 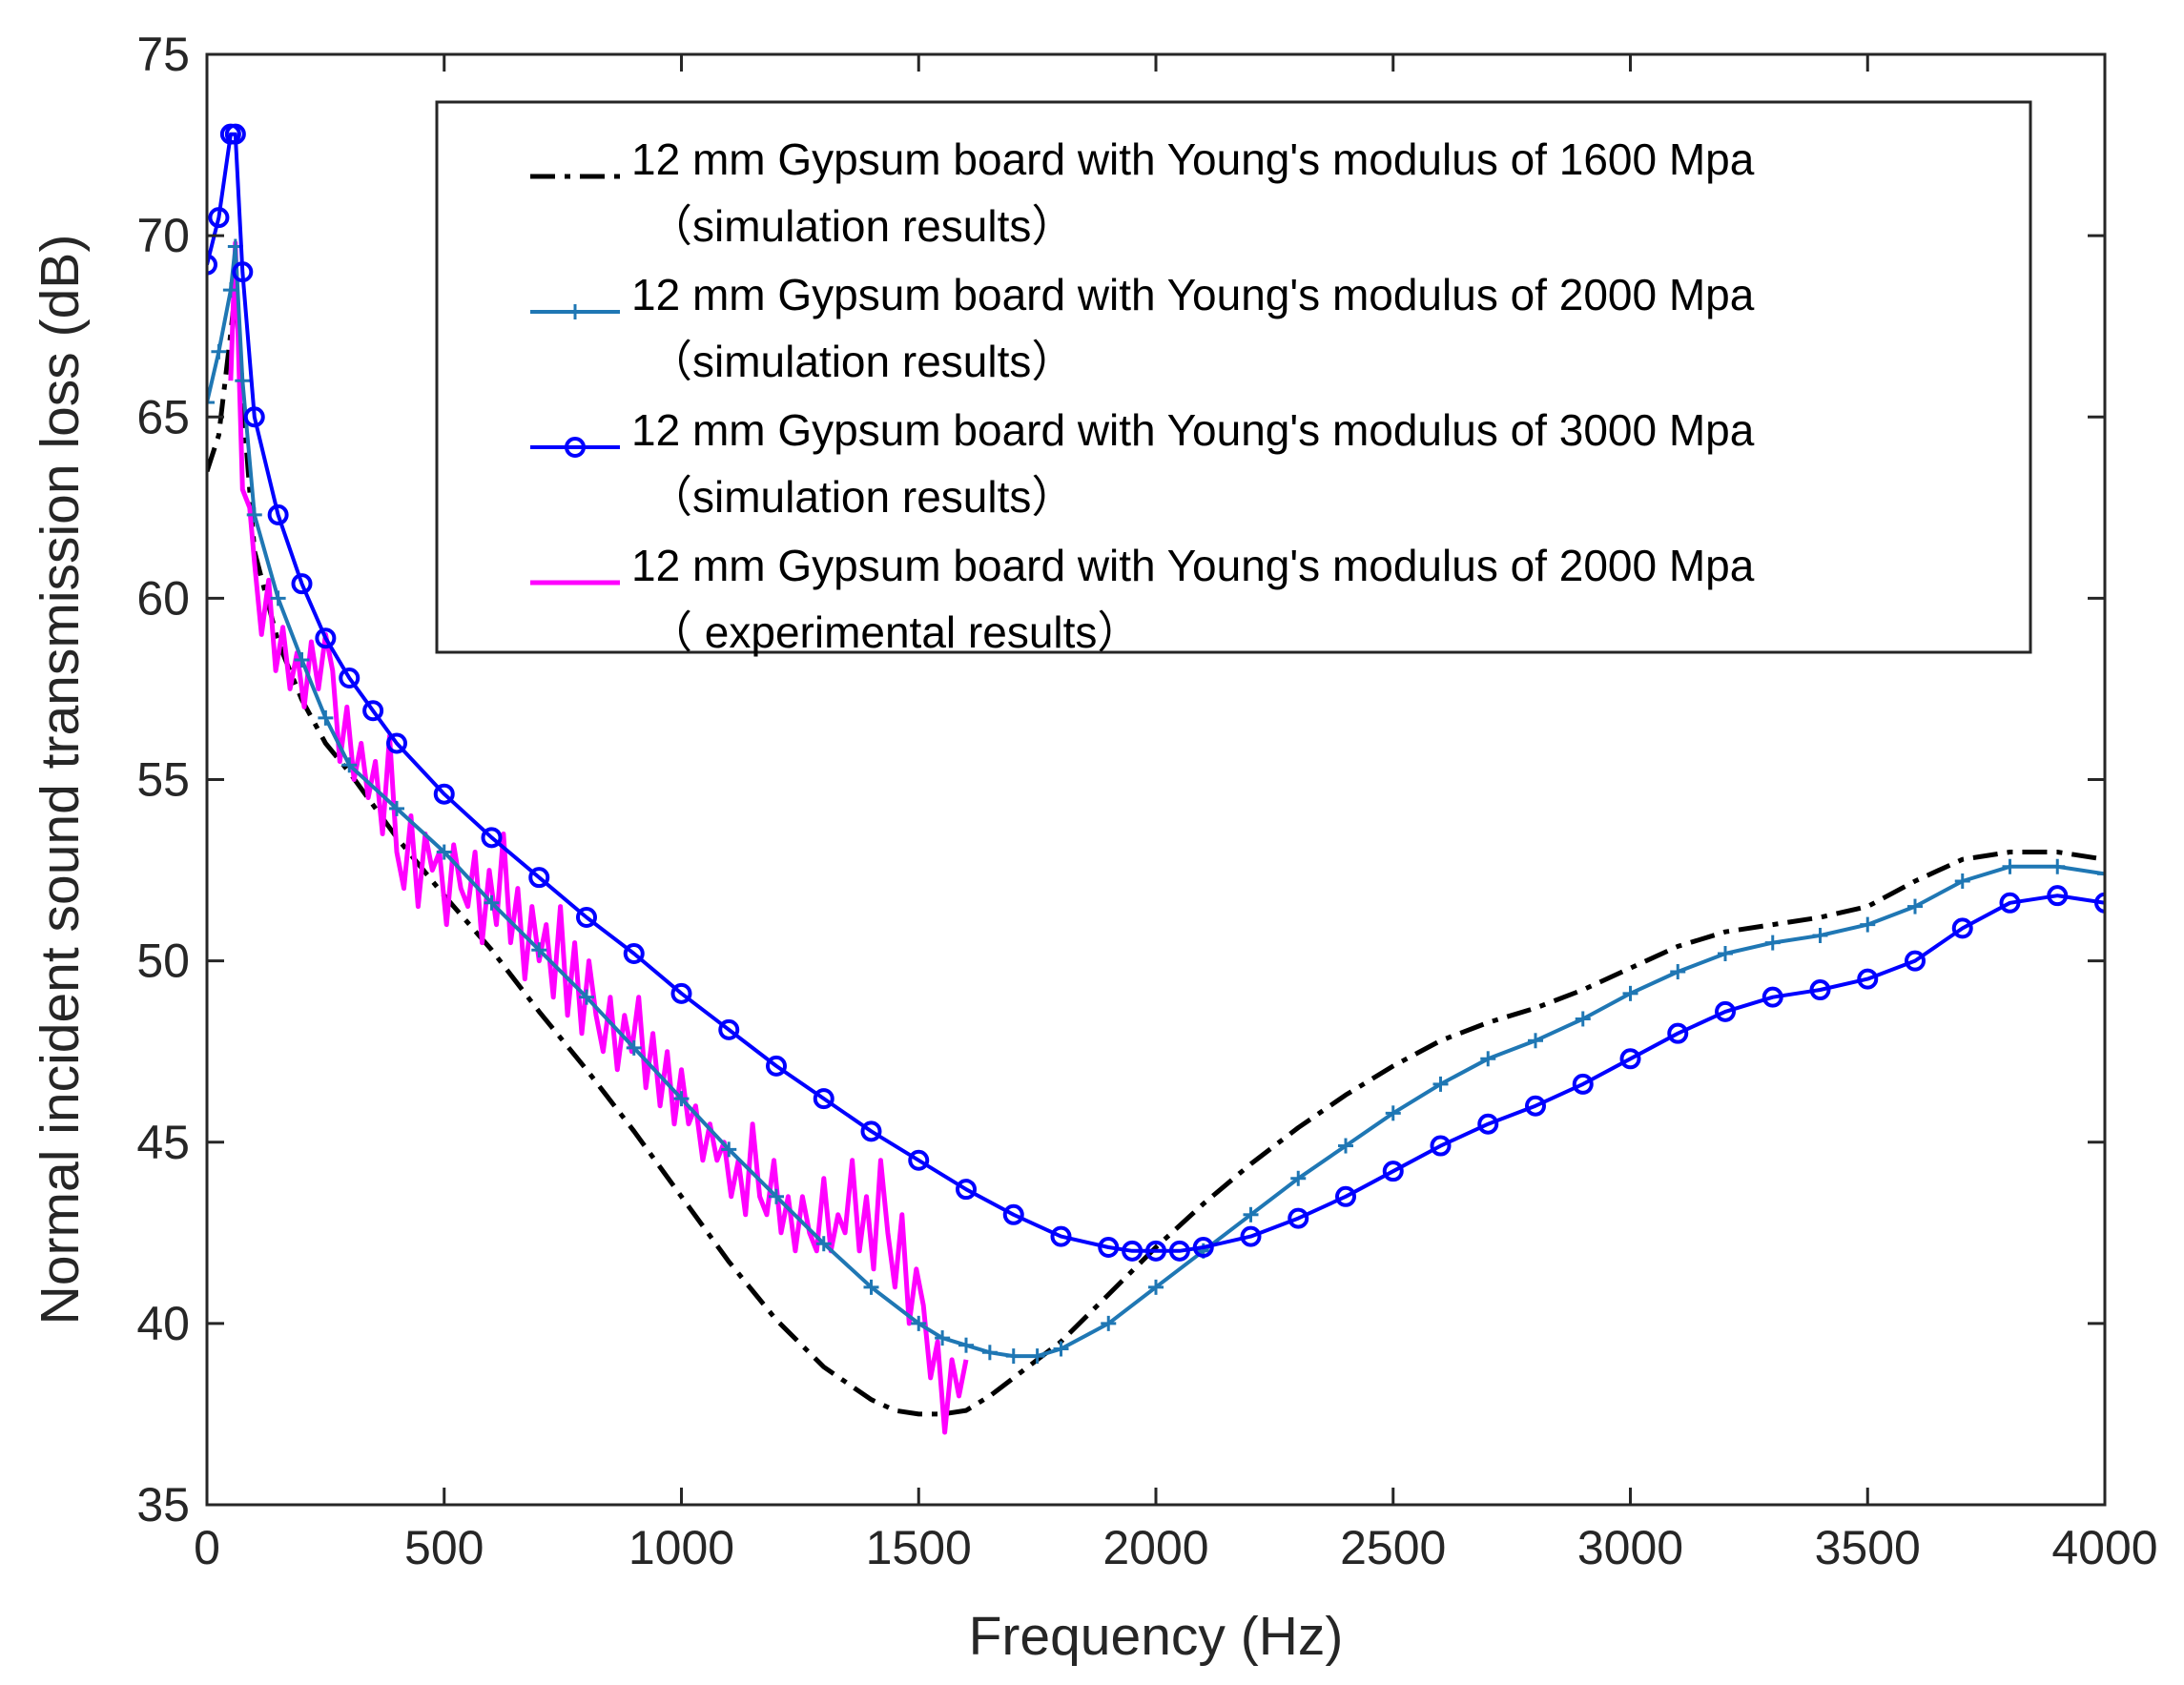 What do you see at coordinates (444, 1547) in the screenshot?
I see `x-tick-label: 500` at bounding box center [444, 1547].